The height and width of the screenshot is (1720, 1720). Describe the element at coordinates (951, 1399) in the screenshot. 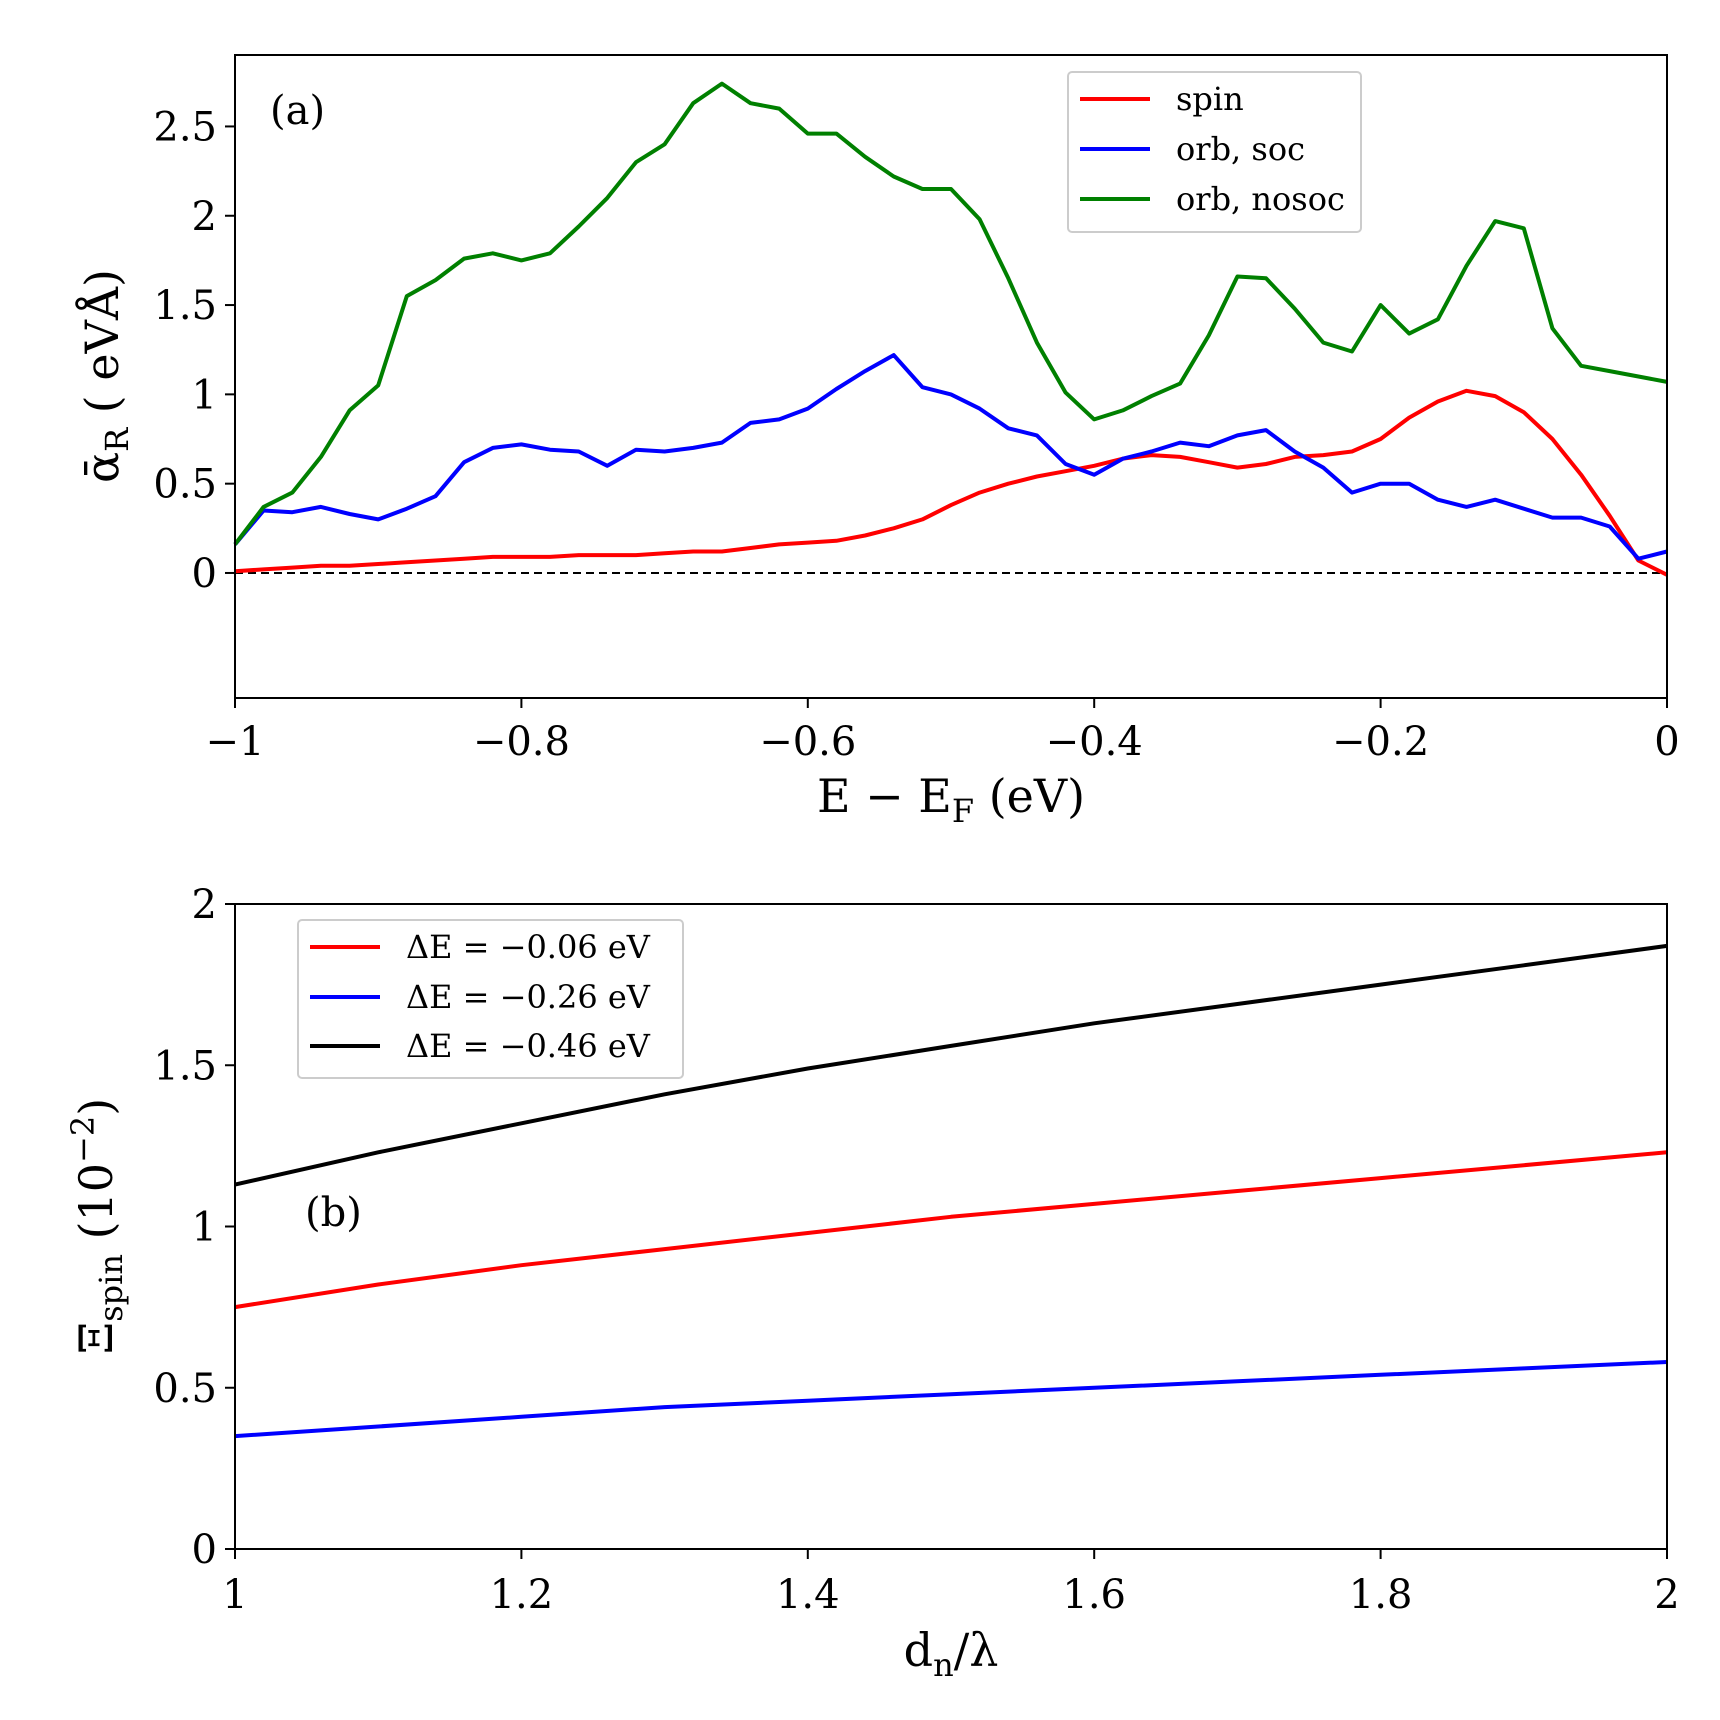

I see `panel-b-series-e-0-26-ev` at that location.